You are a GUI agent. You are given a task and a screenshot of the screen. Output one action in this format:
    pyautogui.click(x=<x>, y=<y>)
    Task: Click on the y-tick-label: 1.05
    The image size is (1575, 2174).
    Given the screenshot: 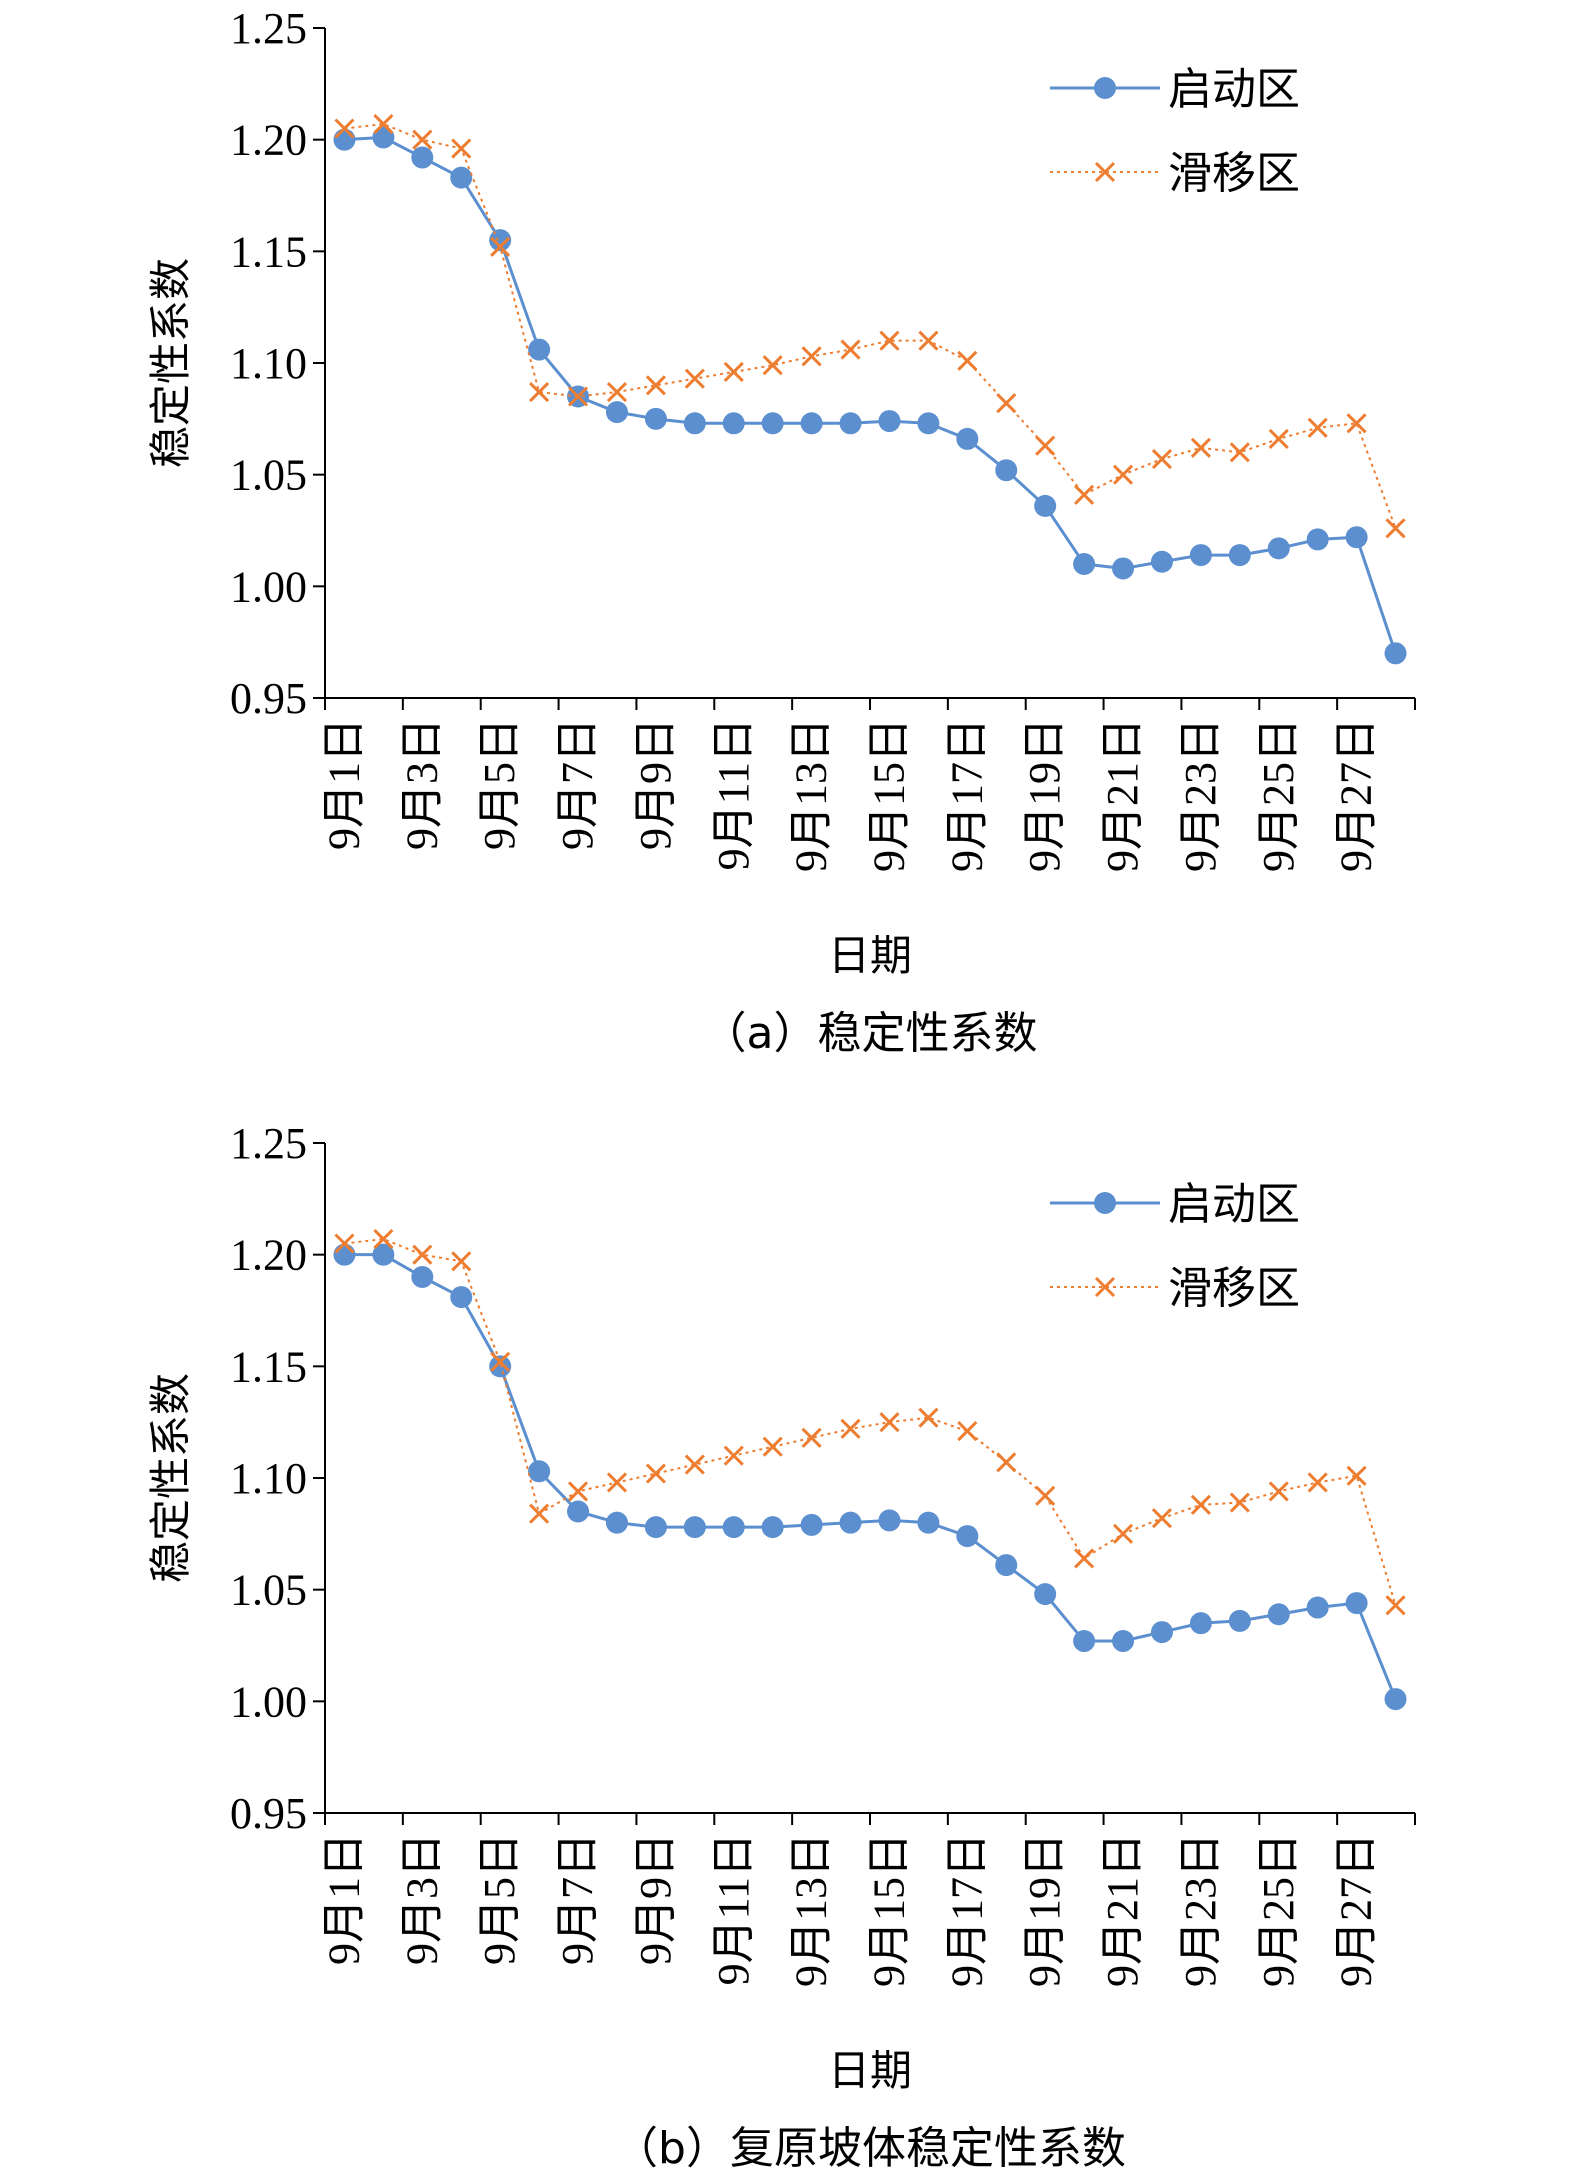 What is the action you would take?
    pyautogui.click(x=268, y=475)
    